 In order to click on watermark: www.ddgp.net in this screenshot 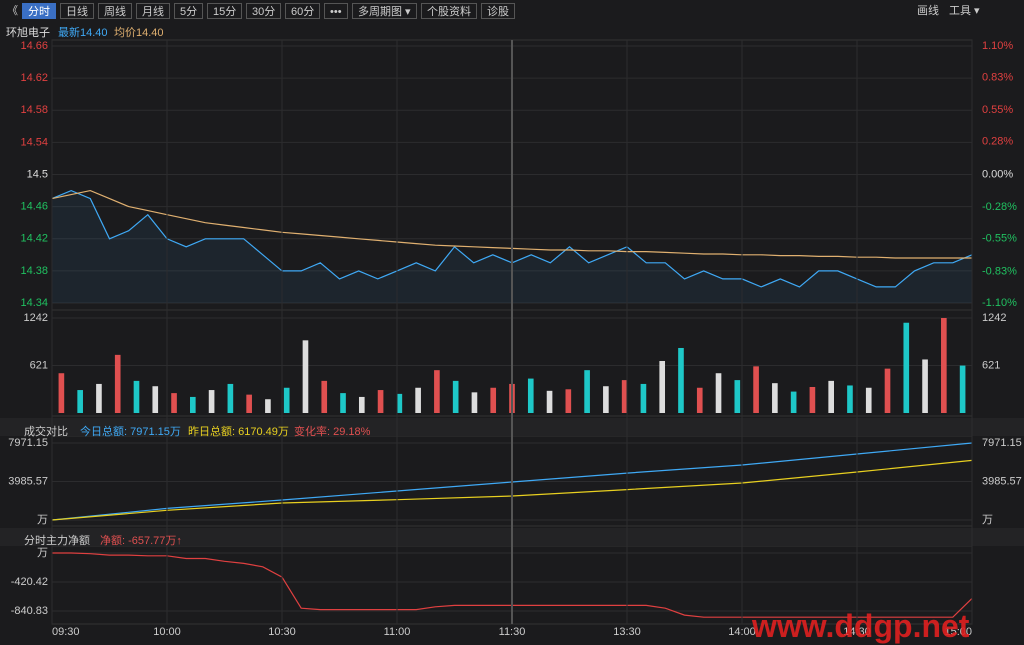, I will do `click(861, 626)`.